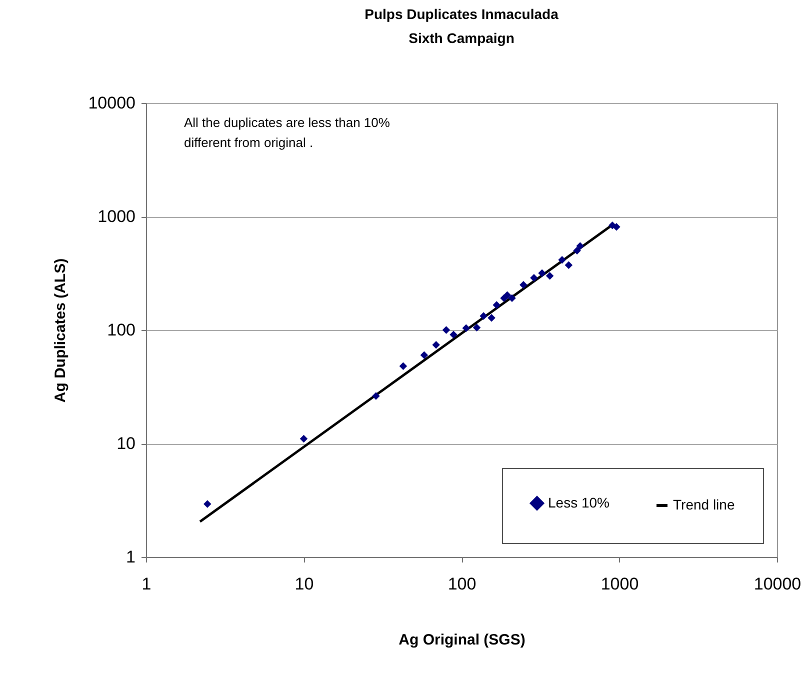  Describe the element at coordinates (117, 216) in the screenshot. I see `y-tick-label: 1000` at that location.